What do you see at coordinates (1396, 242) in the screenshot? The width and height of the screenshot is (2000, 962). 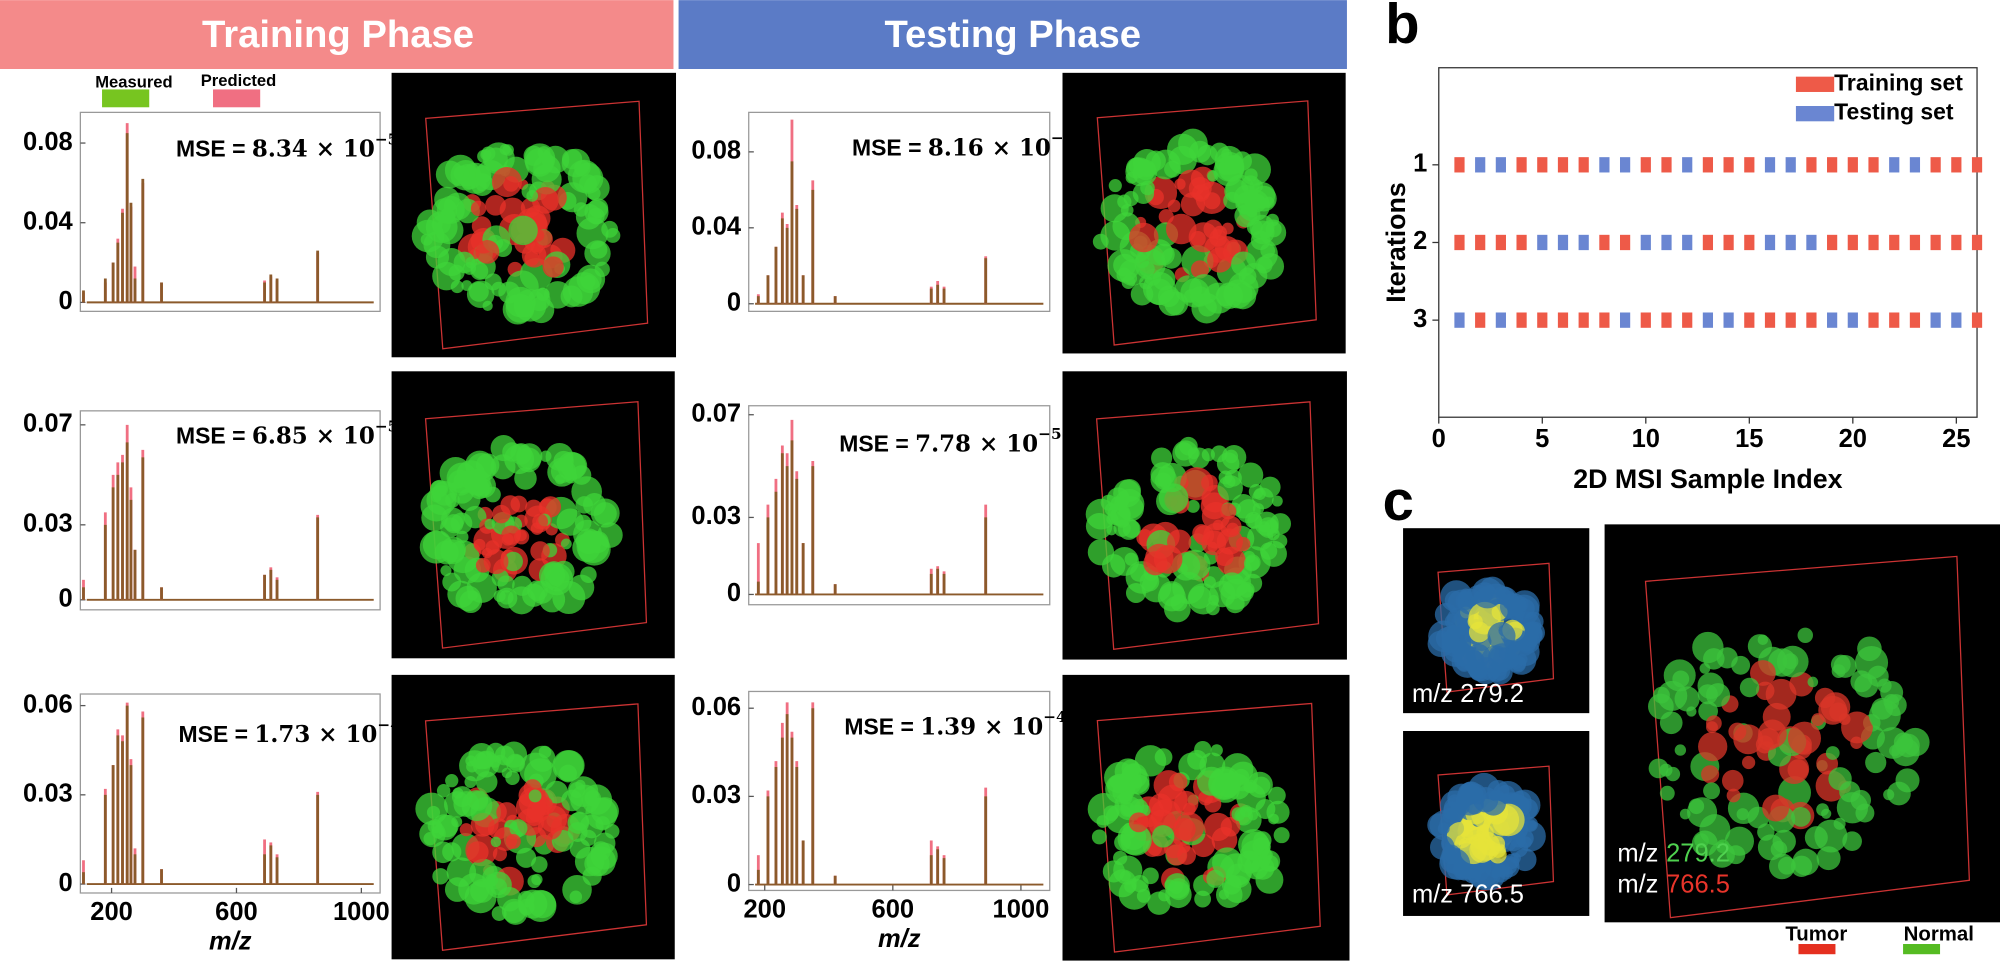 I see `y-axis-label: Iterations` at bounding box center [1396, 242].